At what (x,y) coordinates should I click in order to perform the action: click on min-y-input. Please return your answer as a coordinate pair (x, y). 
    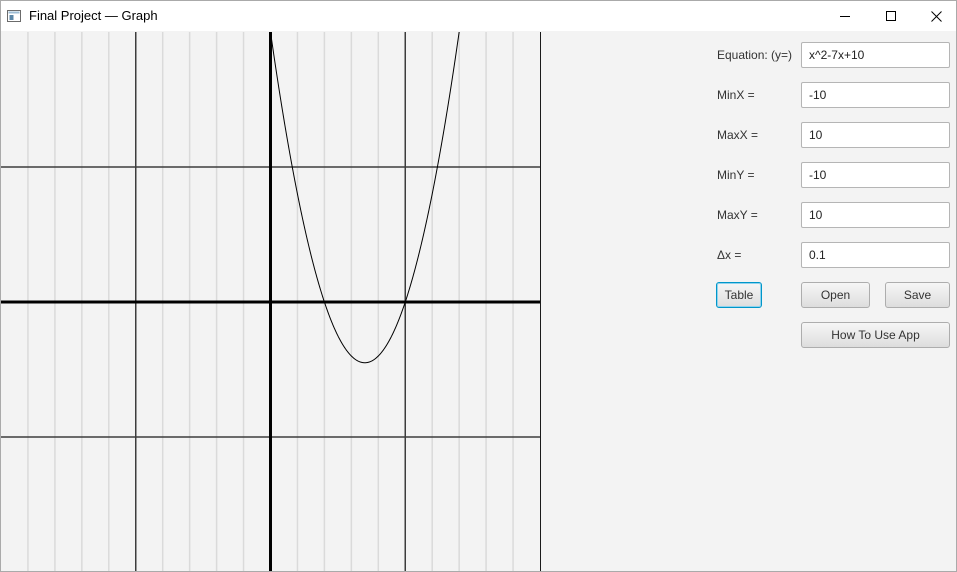
    Looking at the image, I should click on (875, 175).